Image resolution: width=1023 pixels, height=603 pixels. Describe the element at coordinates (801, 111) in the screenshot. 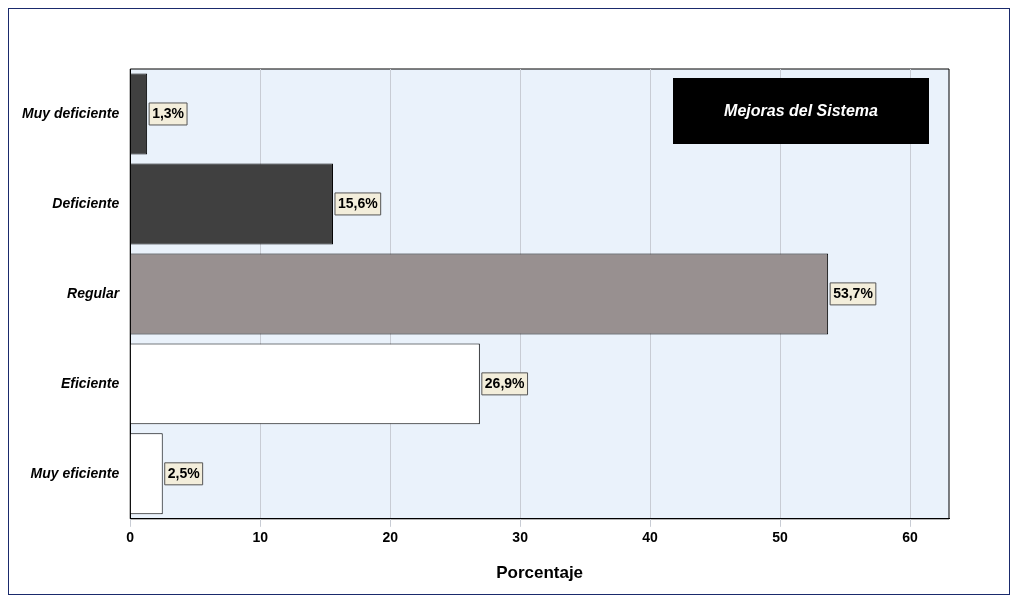

I see `title-panel: Mejoras del Sistema` at that location.